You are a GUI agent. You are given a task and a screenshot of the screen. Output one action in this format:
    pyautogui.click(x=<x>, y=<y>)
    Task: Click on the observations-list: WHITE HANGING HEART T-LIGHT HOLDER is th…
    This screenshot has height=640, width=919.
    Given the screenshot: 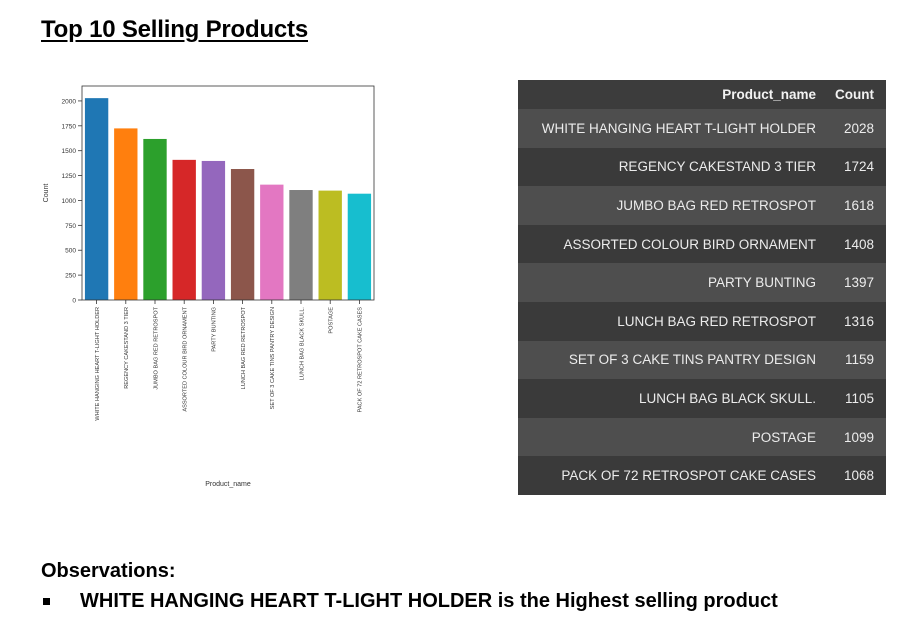 What is the action you would take?
    pyautogui.click(x=409, y=601)
    